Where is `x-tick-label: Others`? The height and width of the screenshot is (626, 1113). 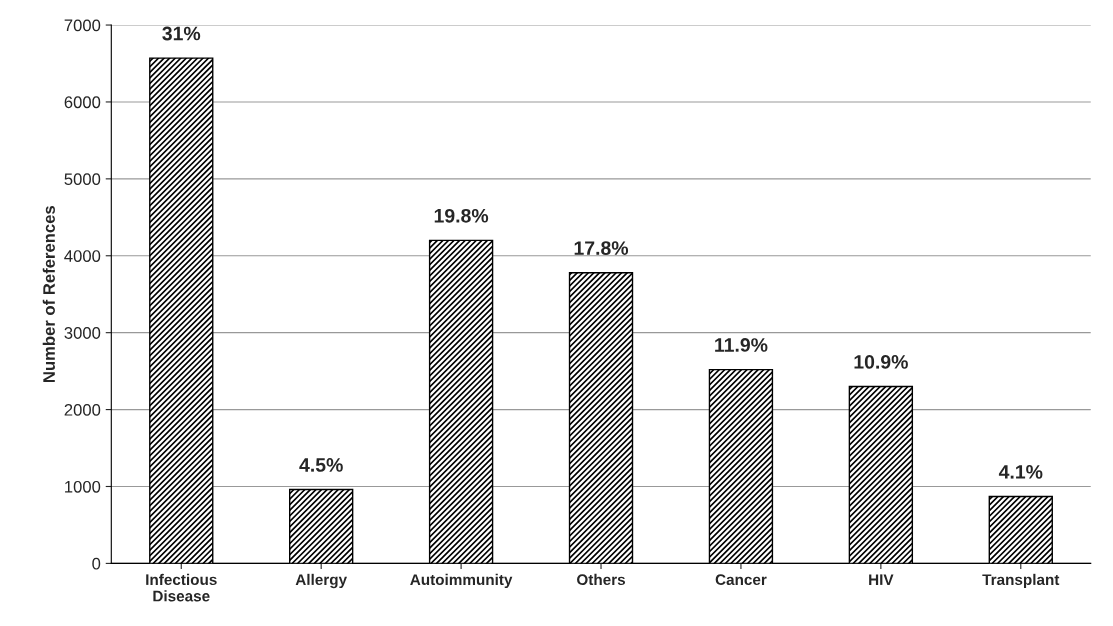
x-tick-label: Others is located at coordinates (601, 579).